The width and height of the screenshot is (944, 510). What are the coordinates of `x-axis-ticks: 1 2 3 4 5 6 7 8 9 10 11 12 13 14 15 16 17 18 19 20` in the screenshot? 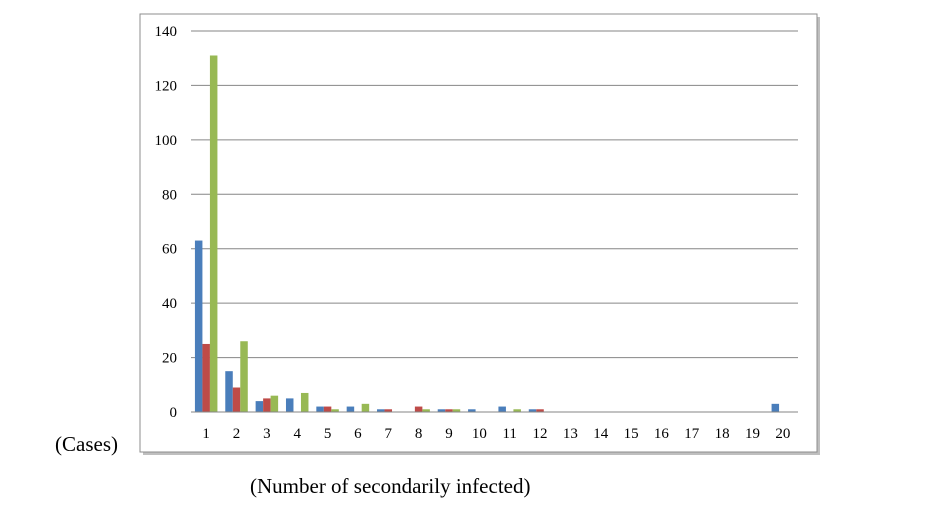 It's located at (496, 434).